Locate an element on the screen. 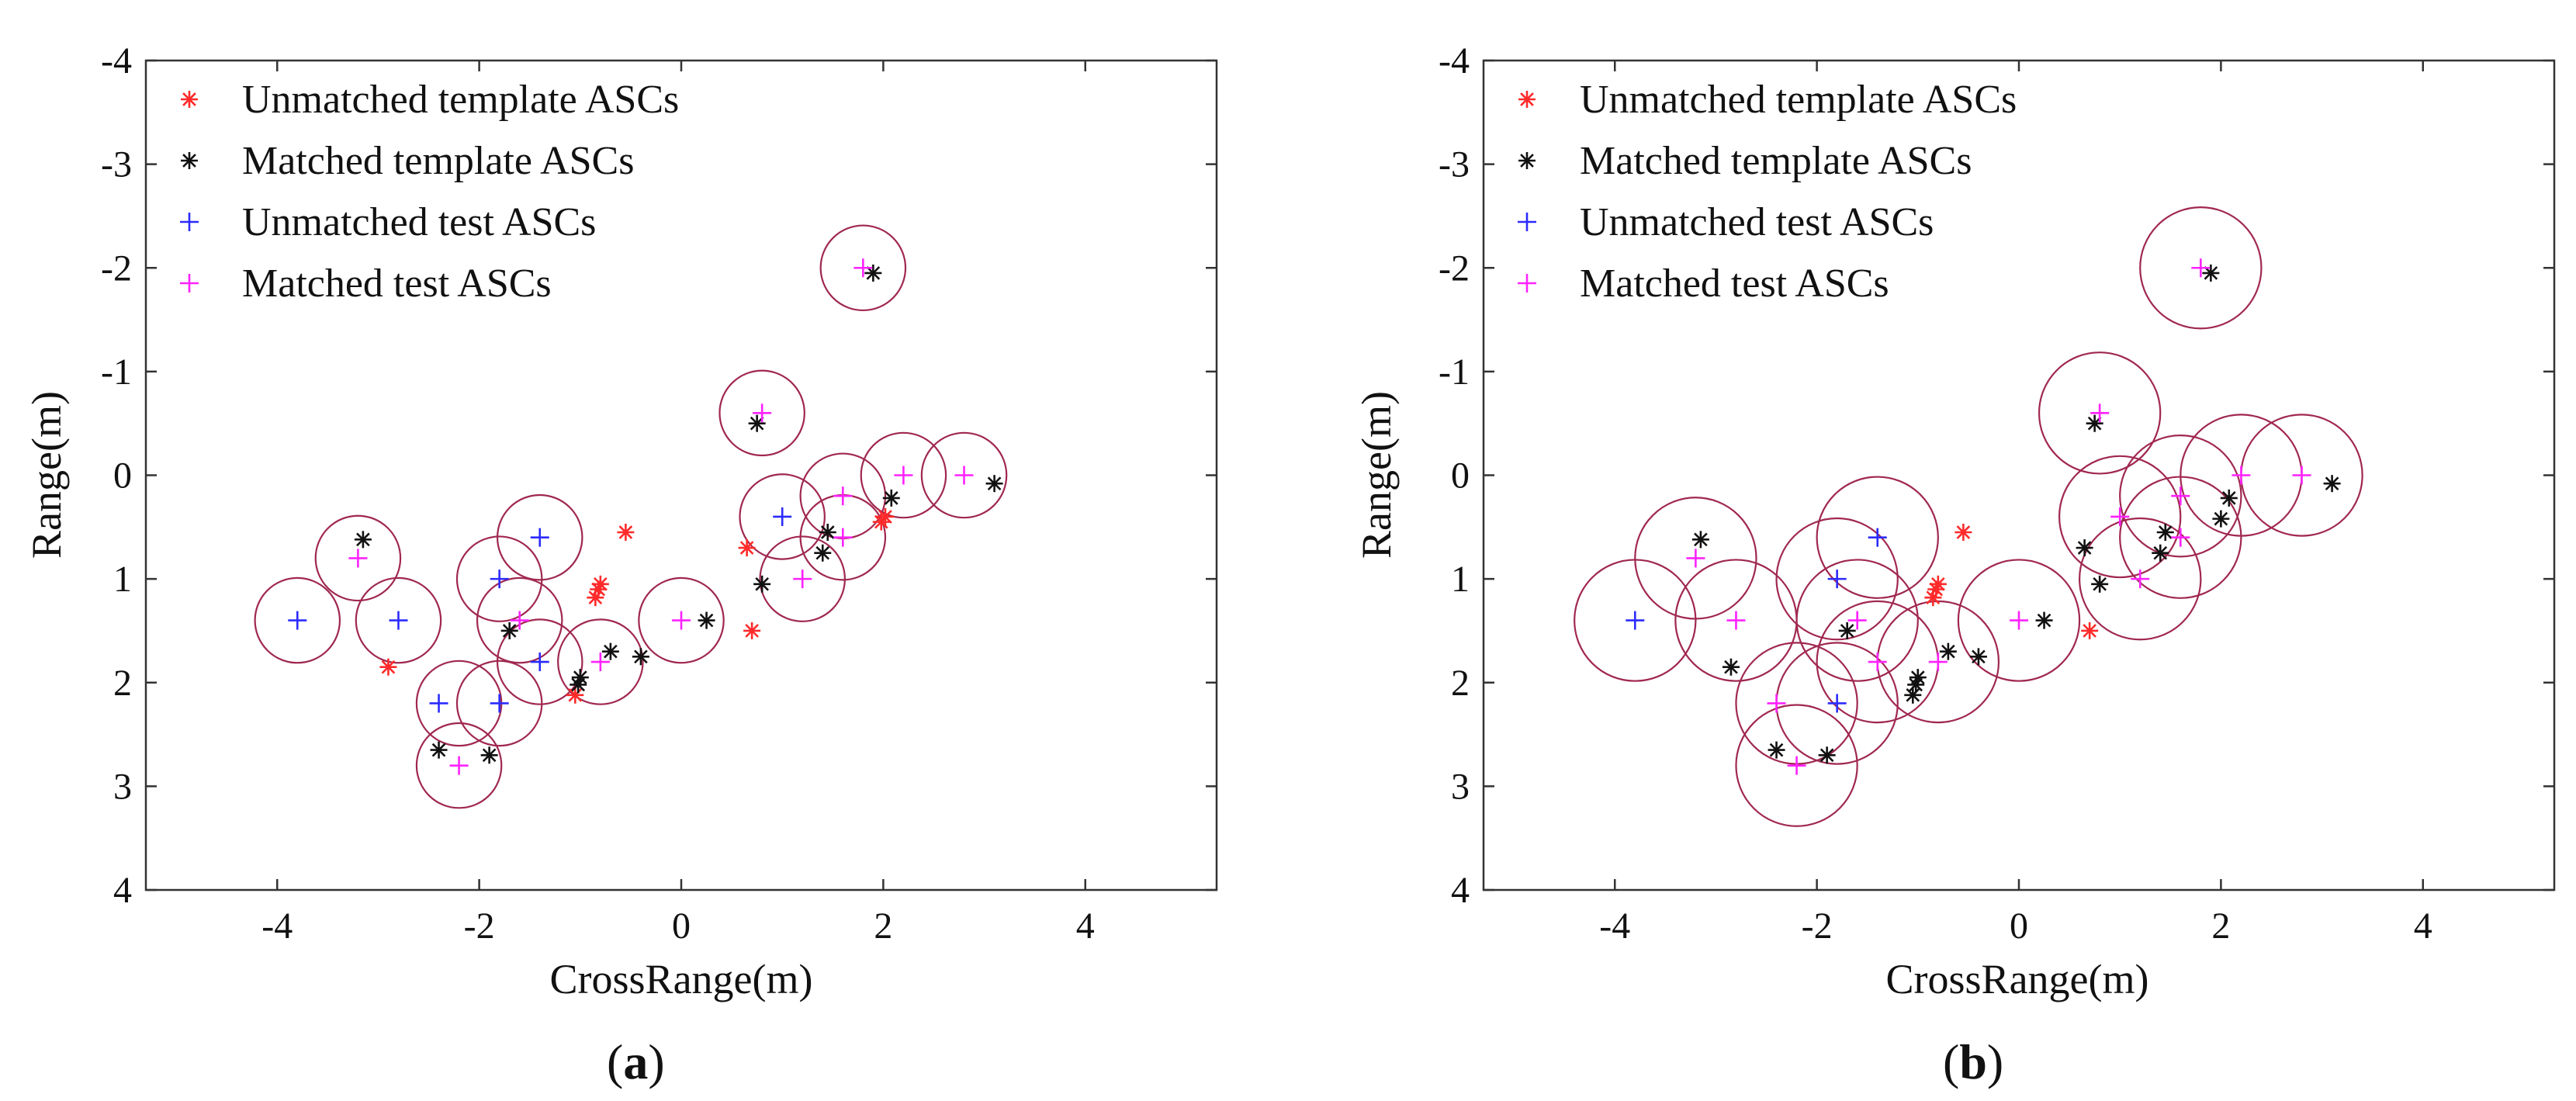 This screenshot has height=1101, width=2576. x-tick-label: 4 is located at coordinates (2423, 926).